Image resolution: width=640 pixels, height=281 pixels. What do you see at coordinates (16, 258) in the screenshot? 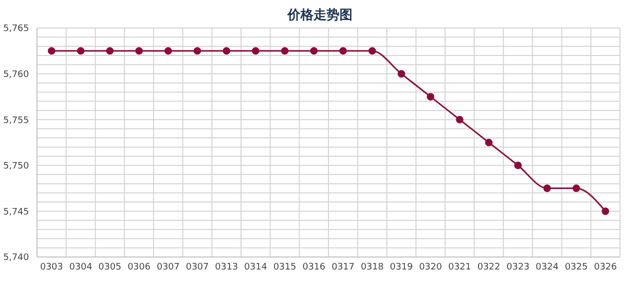
I see `y-tick-label: 5,740` at bounding box center [16, 258].